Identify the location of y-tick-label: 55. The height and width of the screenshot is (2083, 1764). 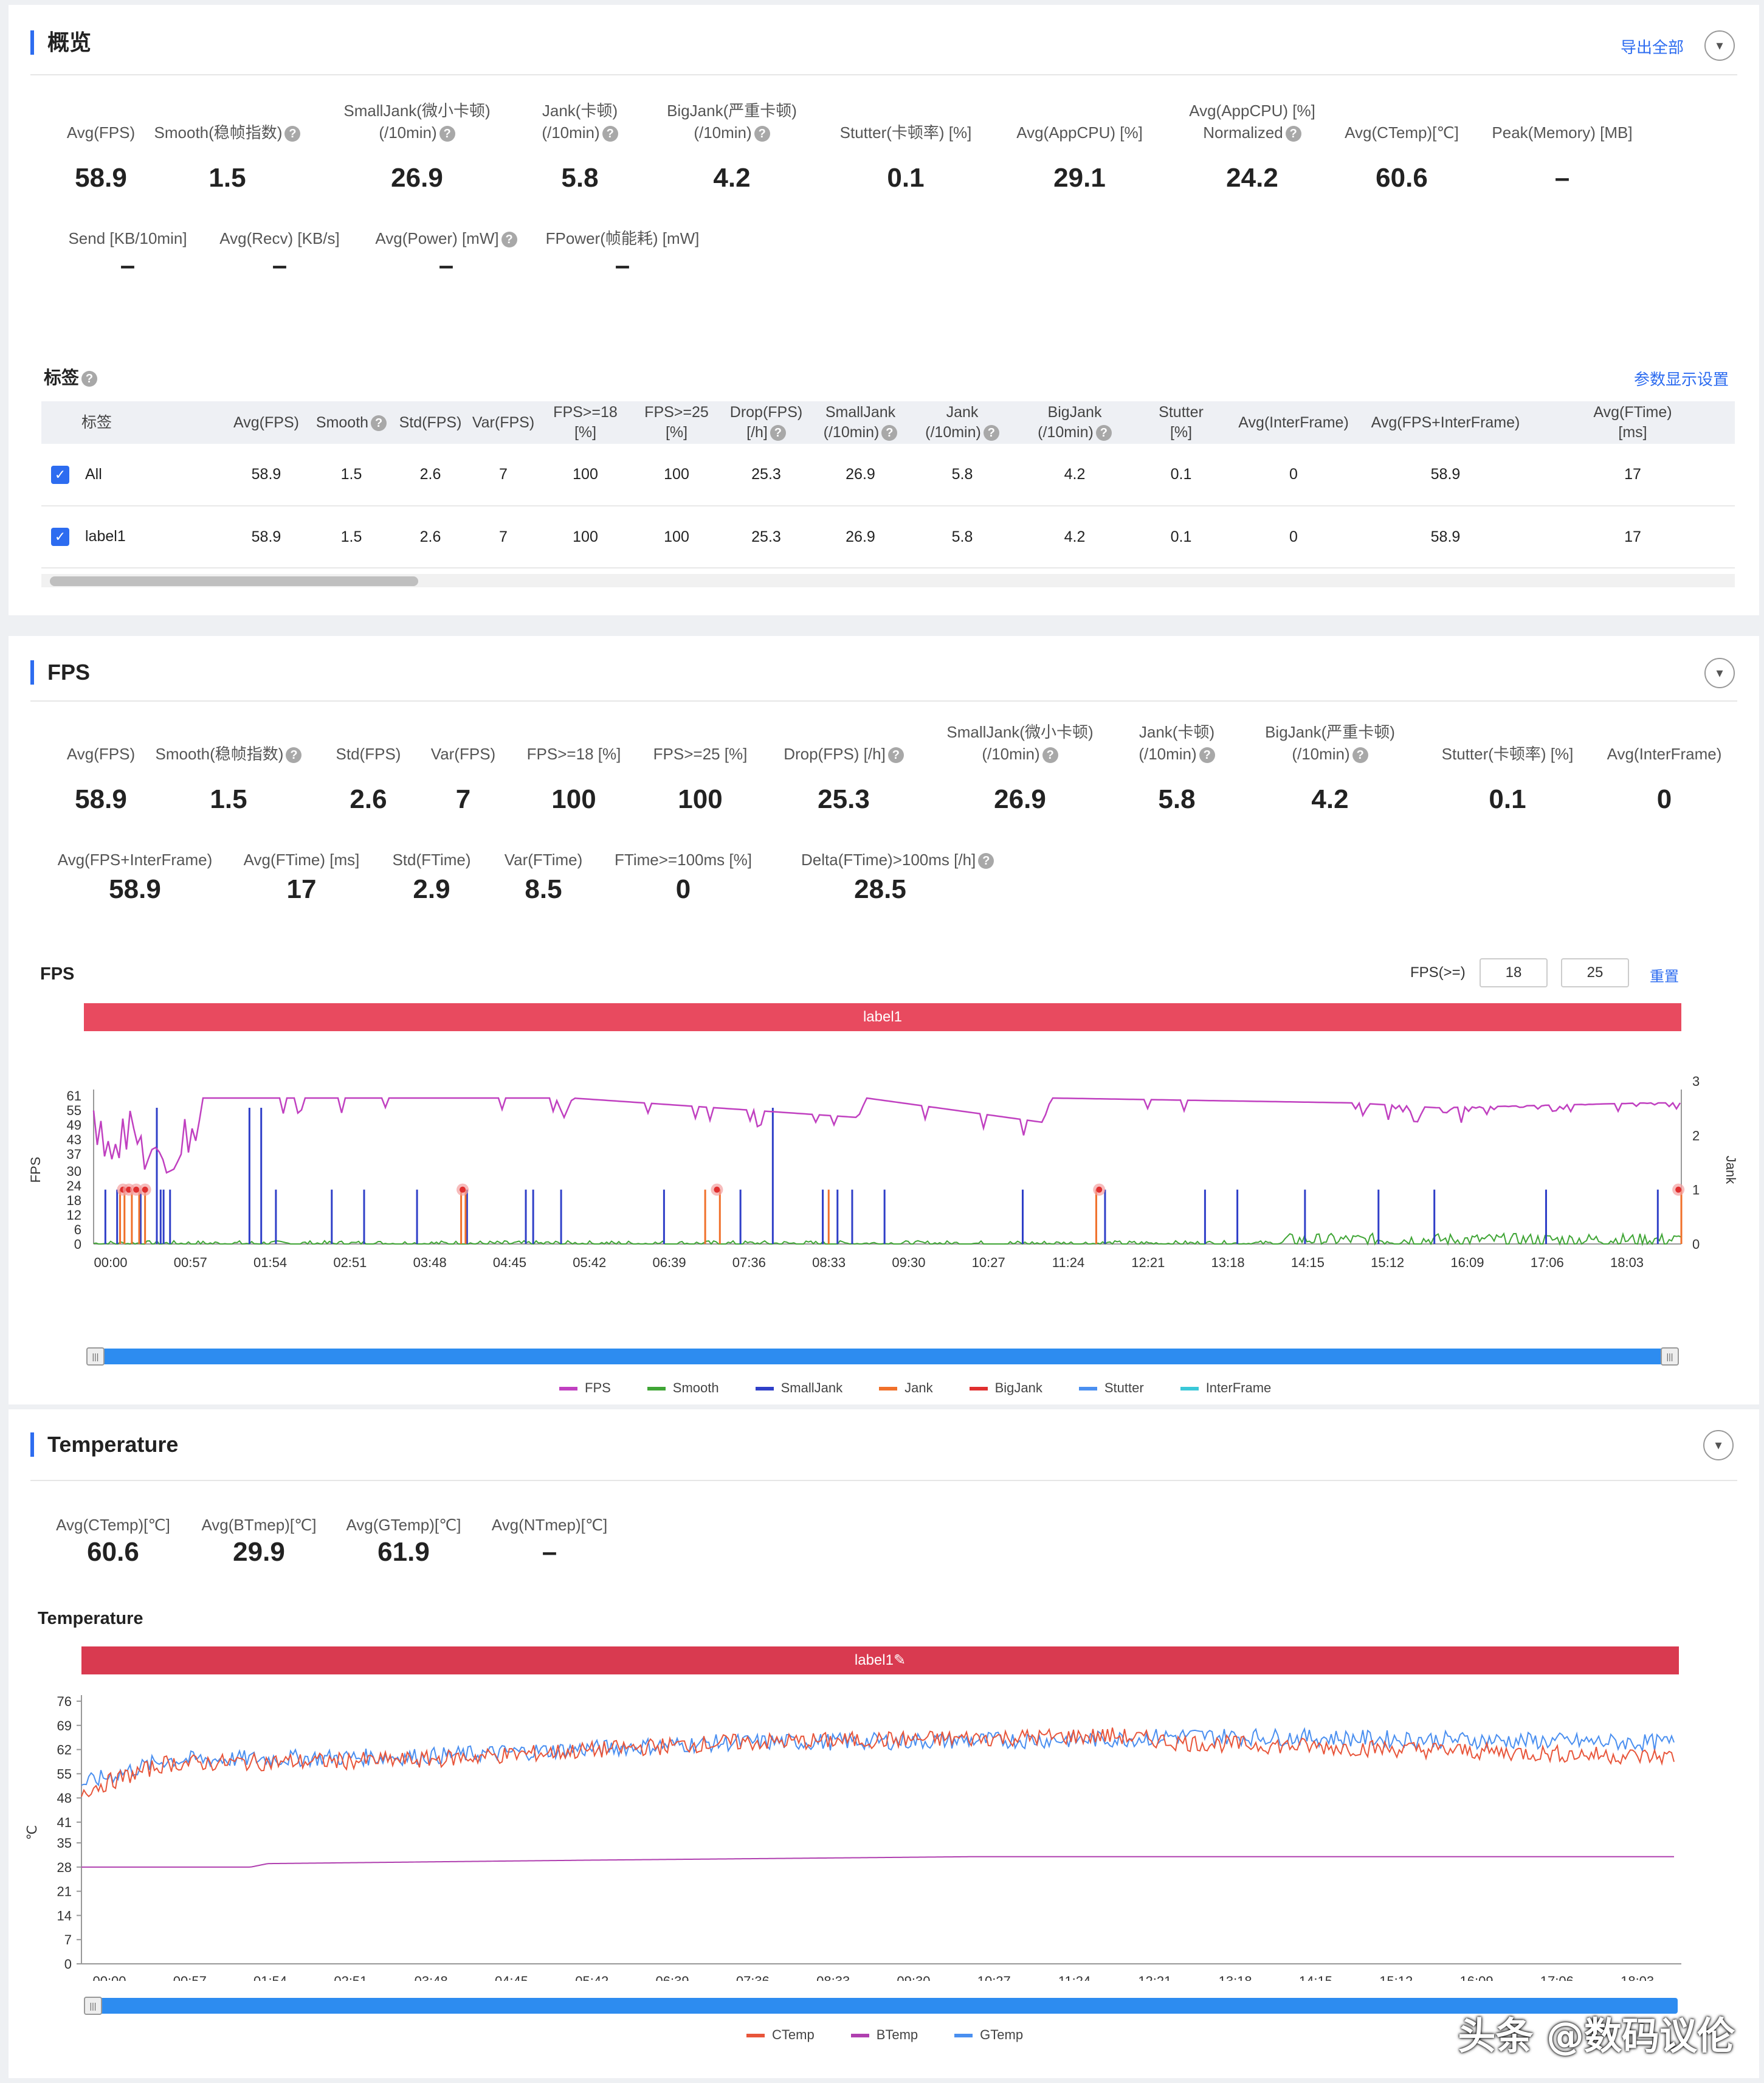
(74, 1110).